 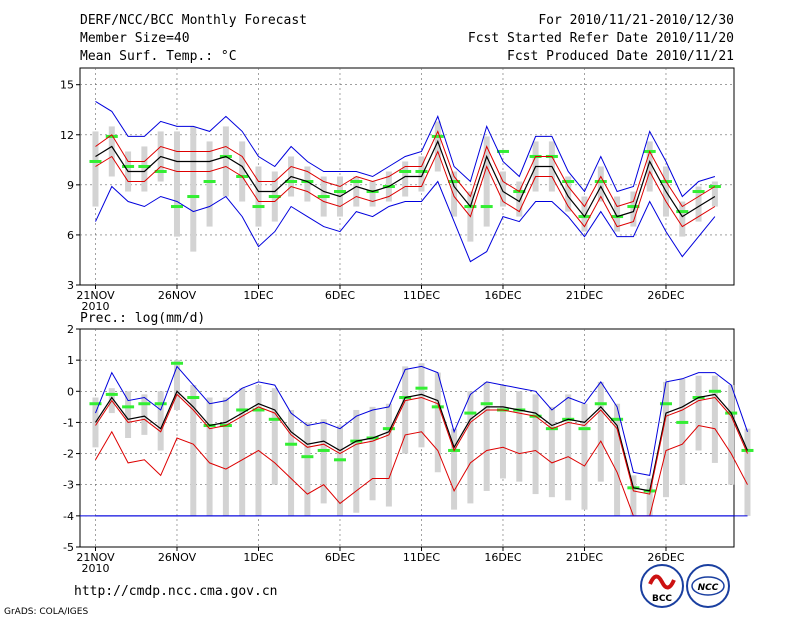 I want to click on precip-y-tick-label: -4, so click(x=68, y=516).